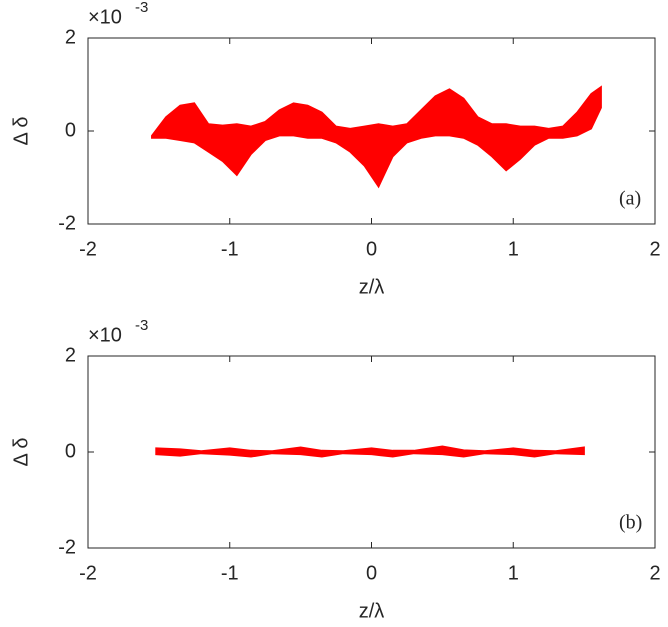 The width and height of the screenshot is (668, 627). What do you see at coordinates (630, 199) in the screenshot?
I see `annotation: (a)` at bounding box center [630, 199].